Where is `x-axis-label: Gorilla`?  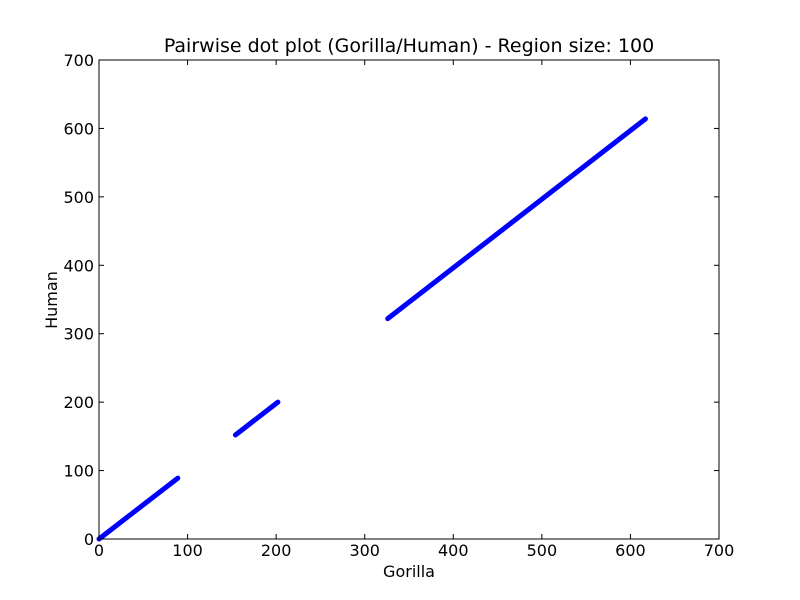 x-axis-label: Gorilla is located at coordinates (409, 571).